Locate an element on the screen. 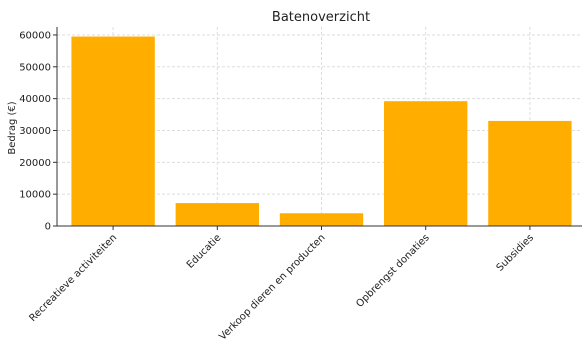  y-axis-label: Bedrag (€) is located at coordinates (12, 127).